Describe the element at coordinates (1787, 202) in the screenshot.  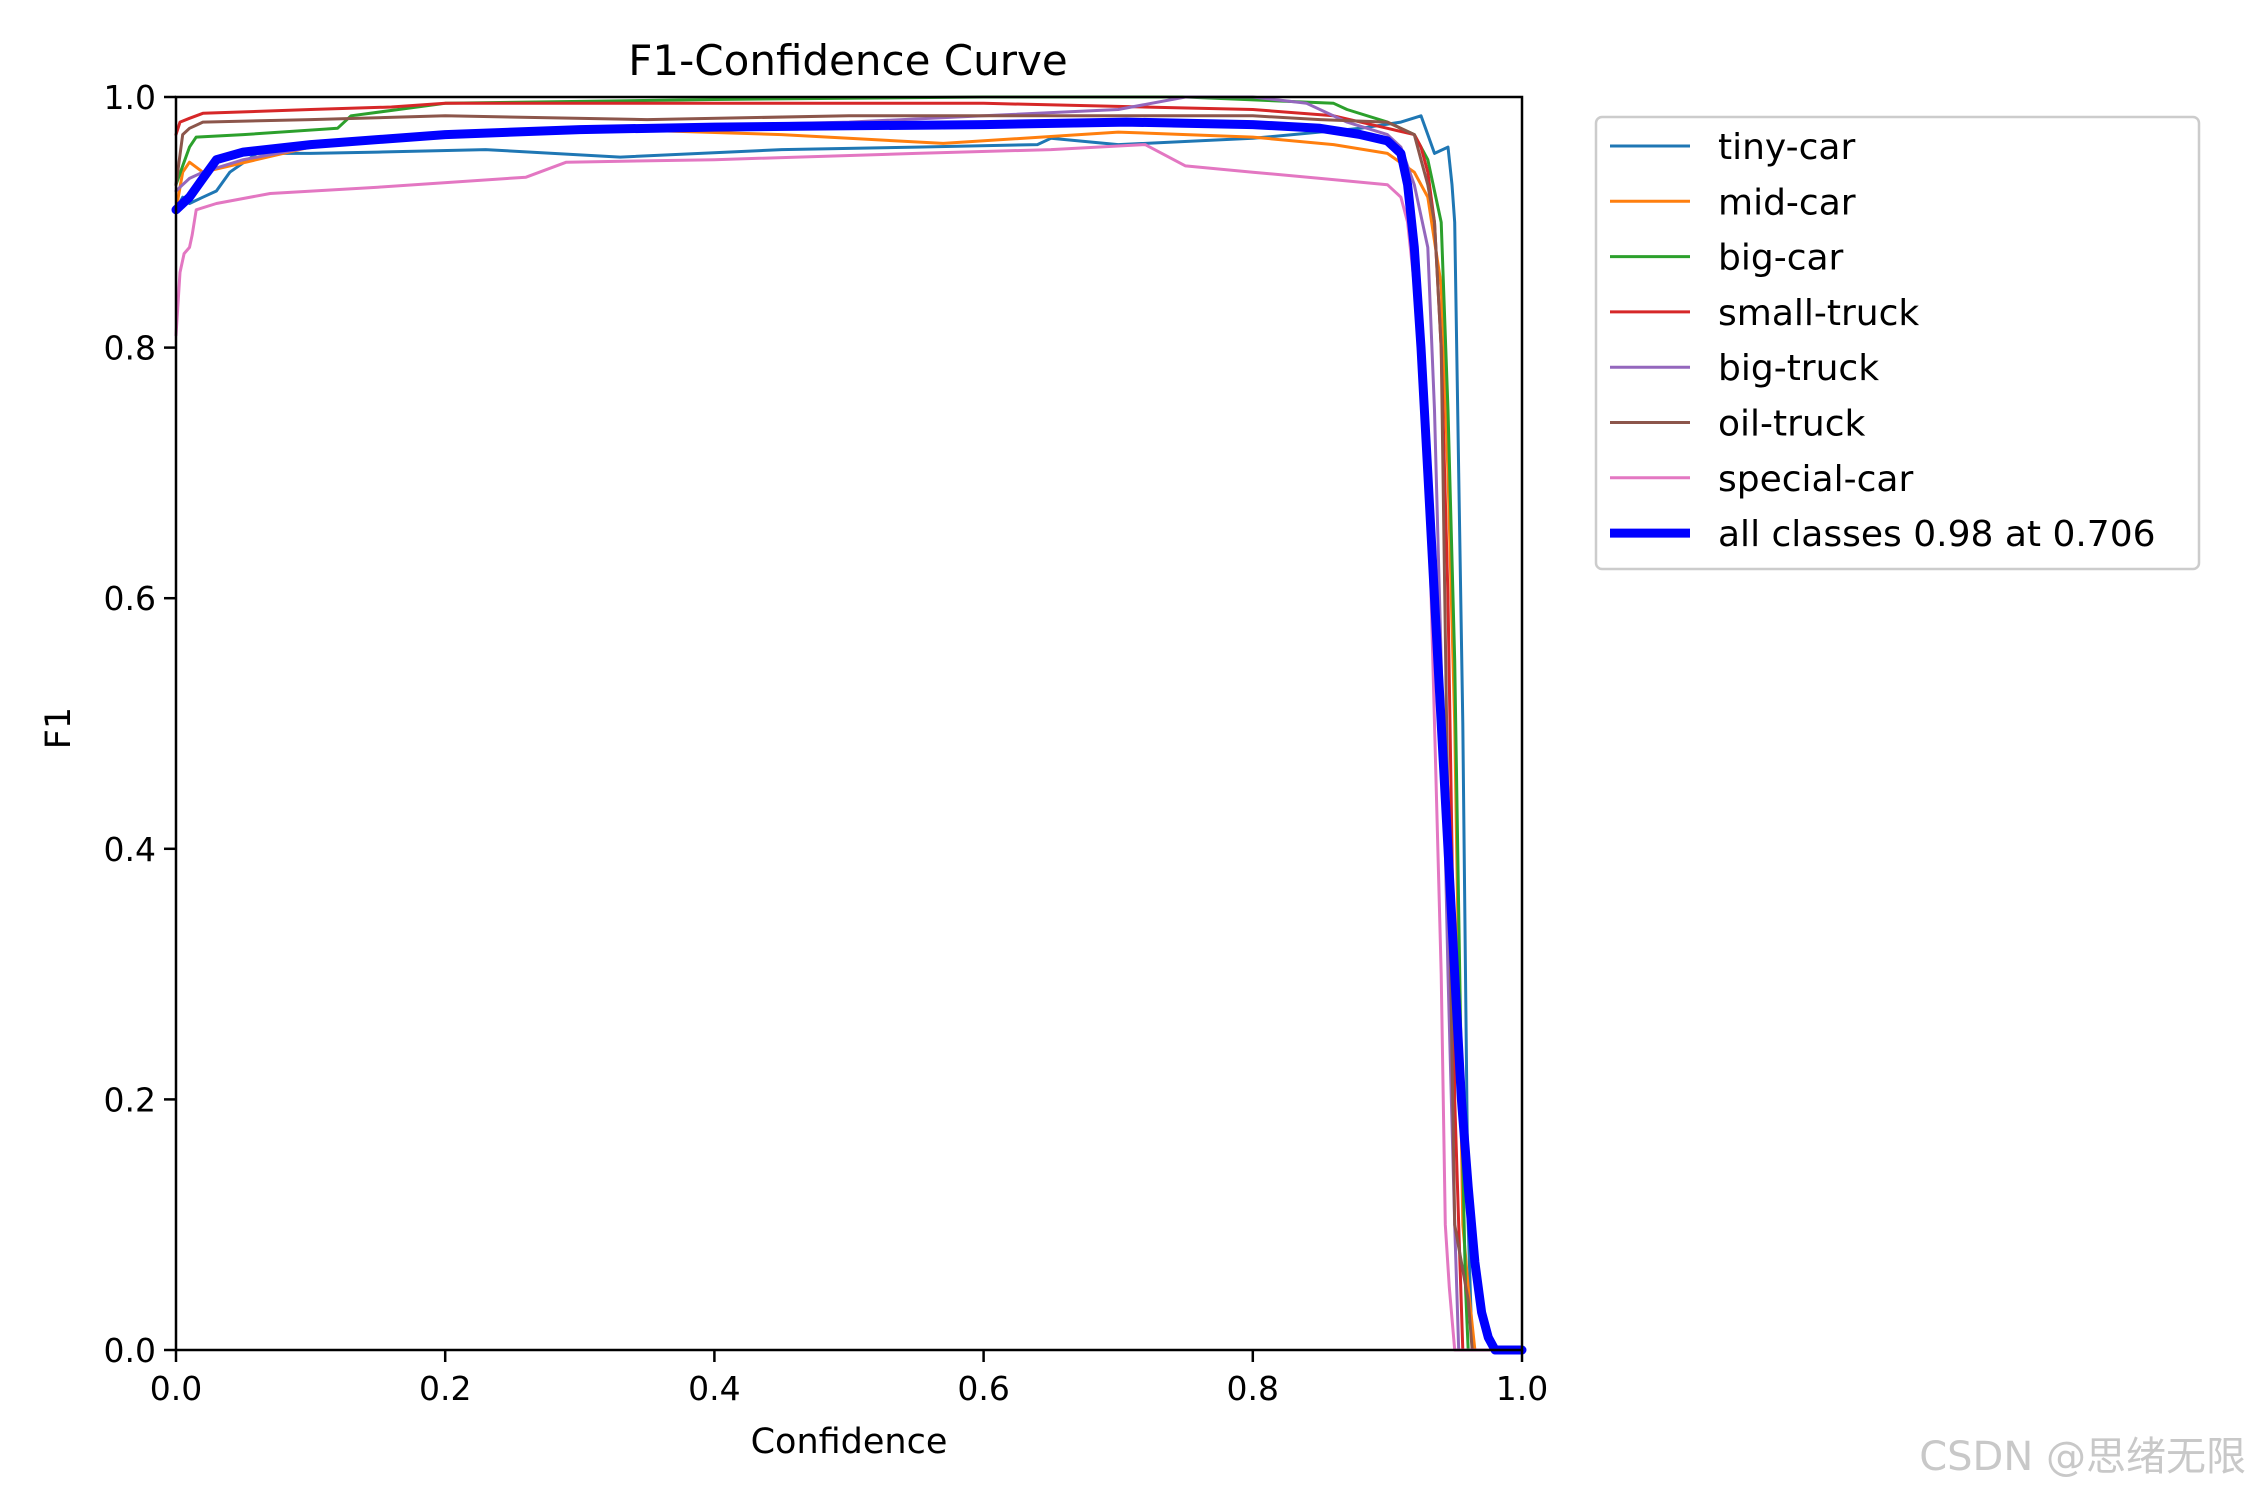
I see `legend-label-1: mid-car` at that location.